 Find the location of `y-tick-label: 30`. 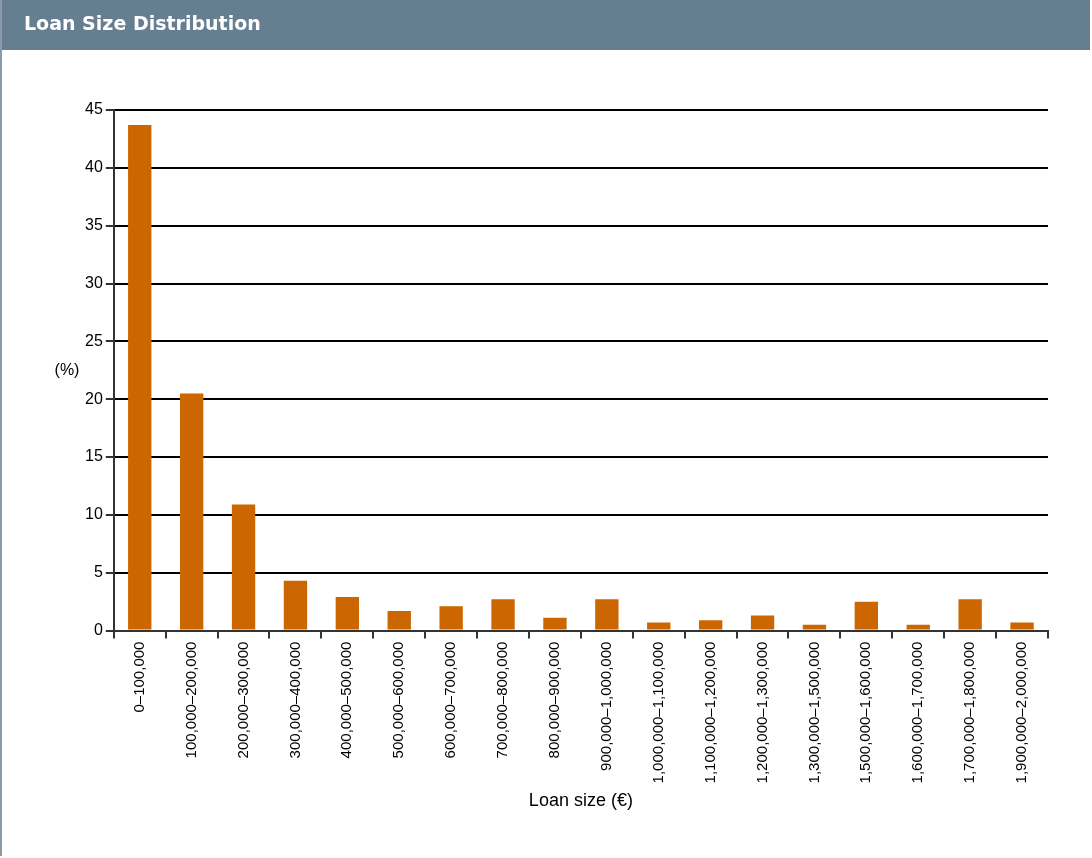

y-tick-label: 30 is located at coordinates (94, 282).